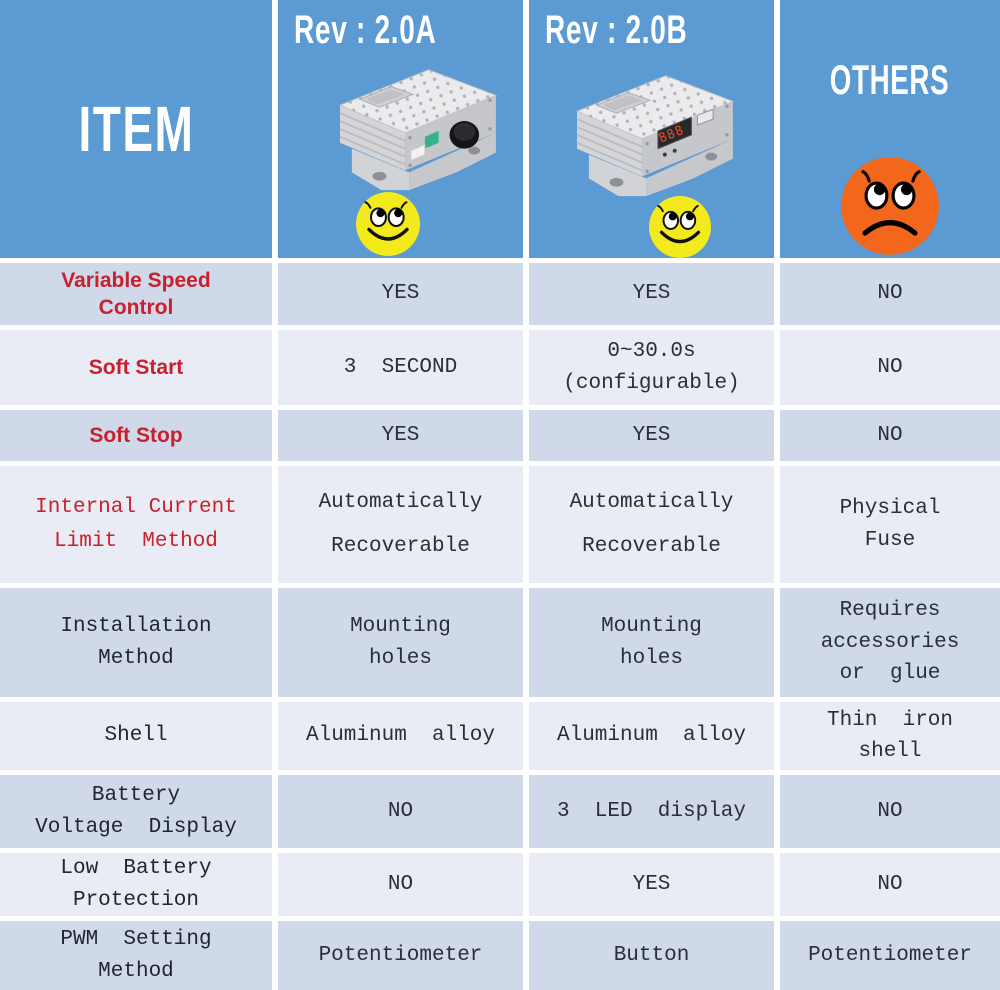  Describe the element at coordinates (651, 435) in the screenshot. I see `value-cell-r3-rev-b: YES` at that location.